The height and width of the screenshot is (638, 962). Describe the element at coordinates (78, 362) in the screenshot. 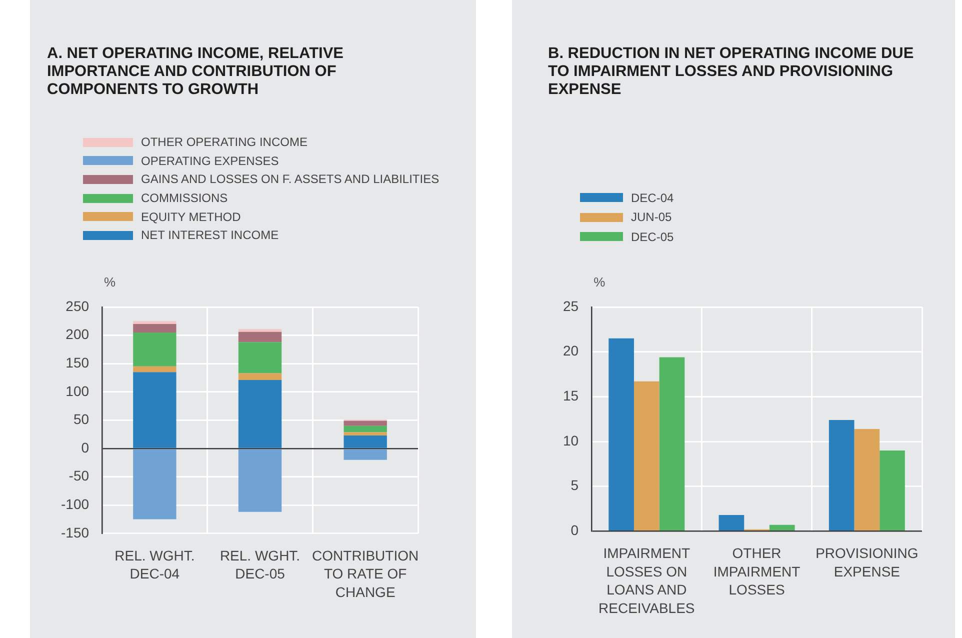

I see `y-tick-label: 150` at that location.